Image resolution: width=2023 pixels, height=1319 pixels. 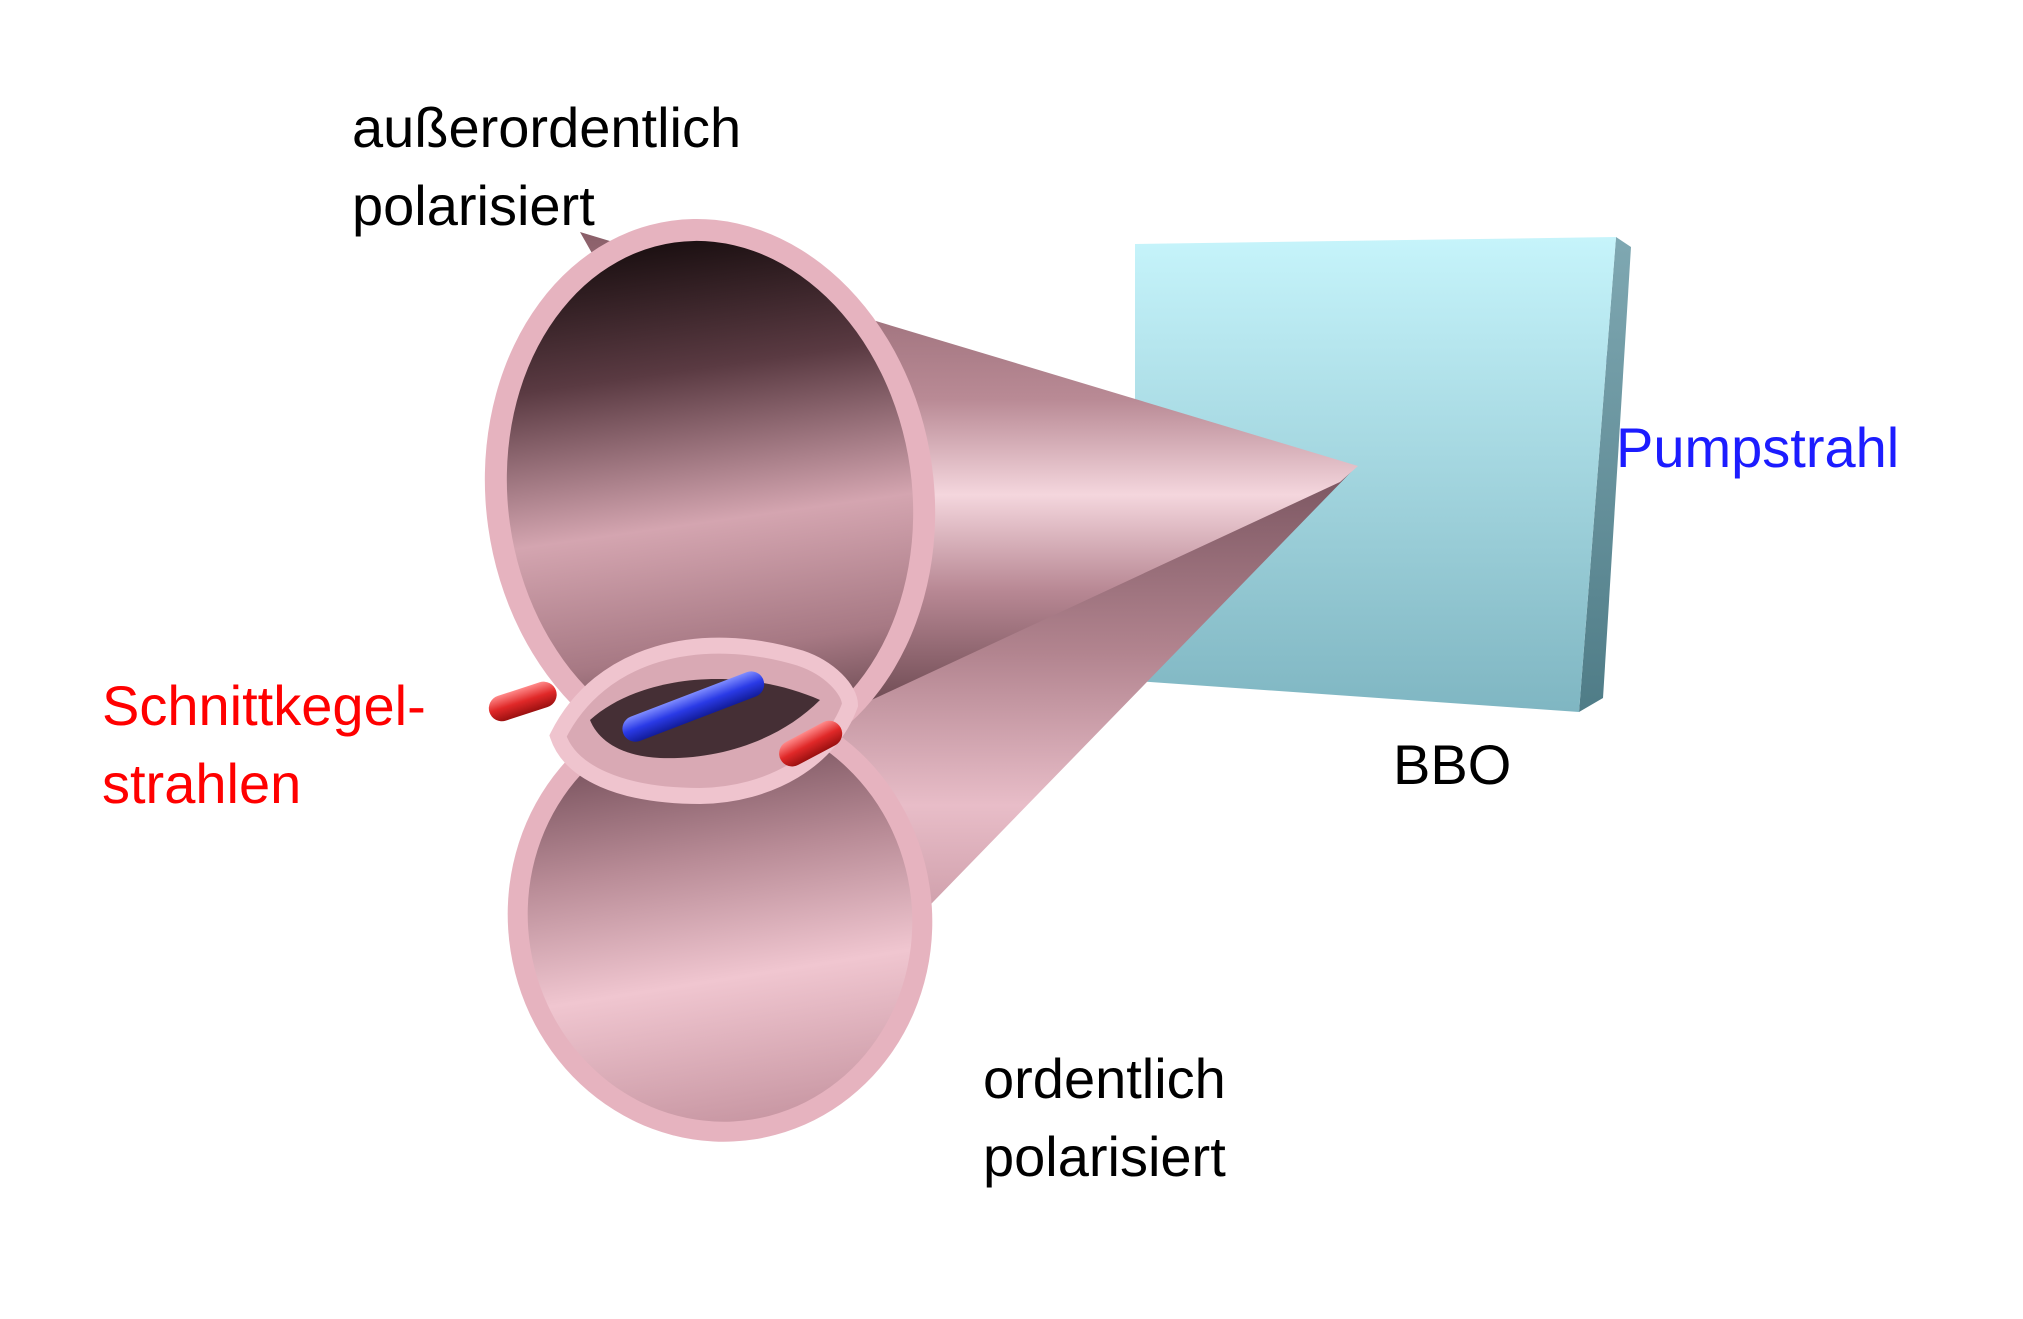 What do you see at coordinates (546, 167) in the screenshot?
I see `label-extraordinary-polarized: außerordentlich polarisiert` at bounding box center [546, 167].